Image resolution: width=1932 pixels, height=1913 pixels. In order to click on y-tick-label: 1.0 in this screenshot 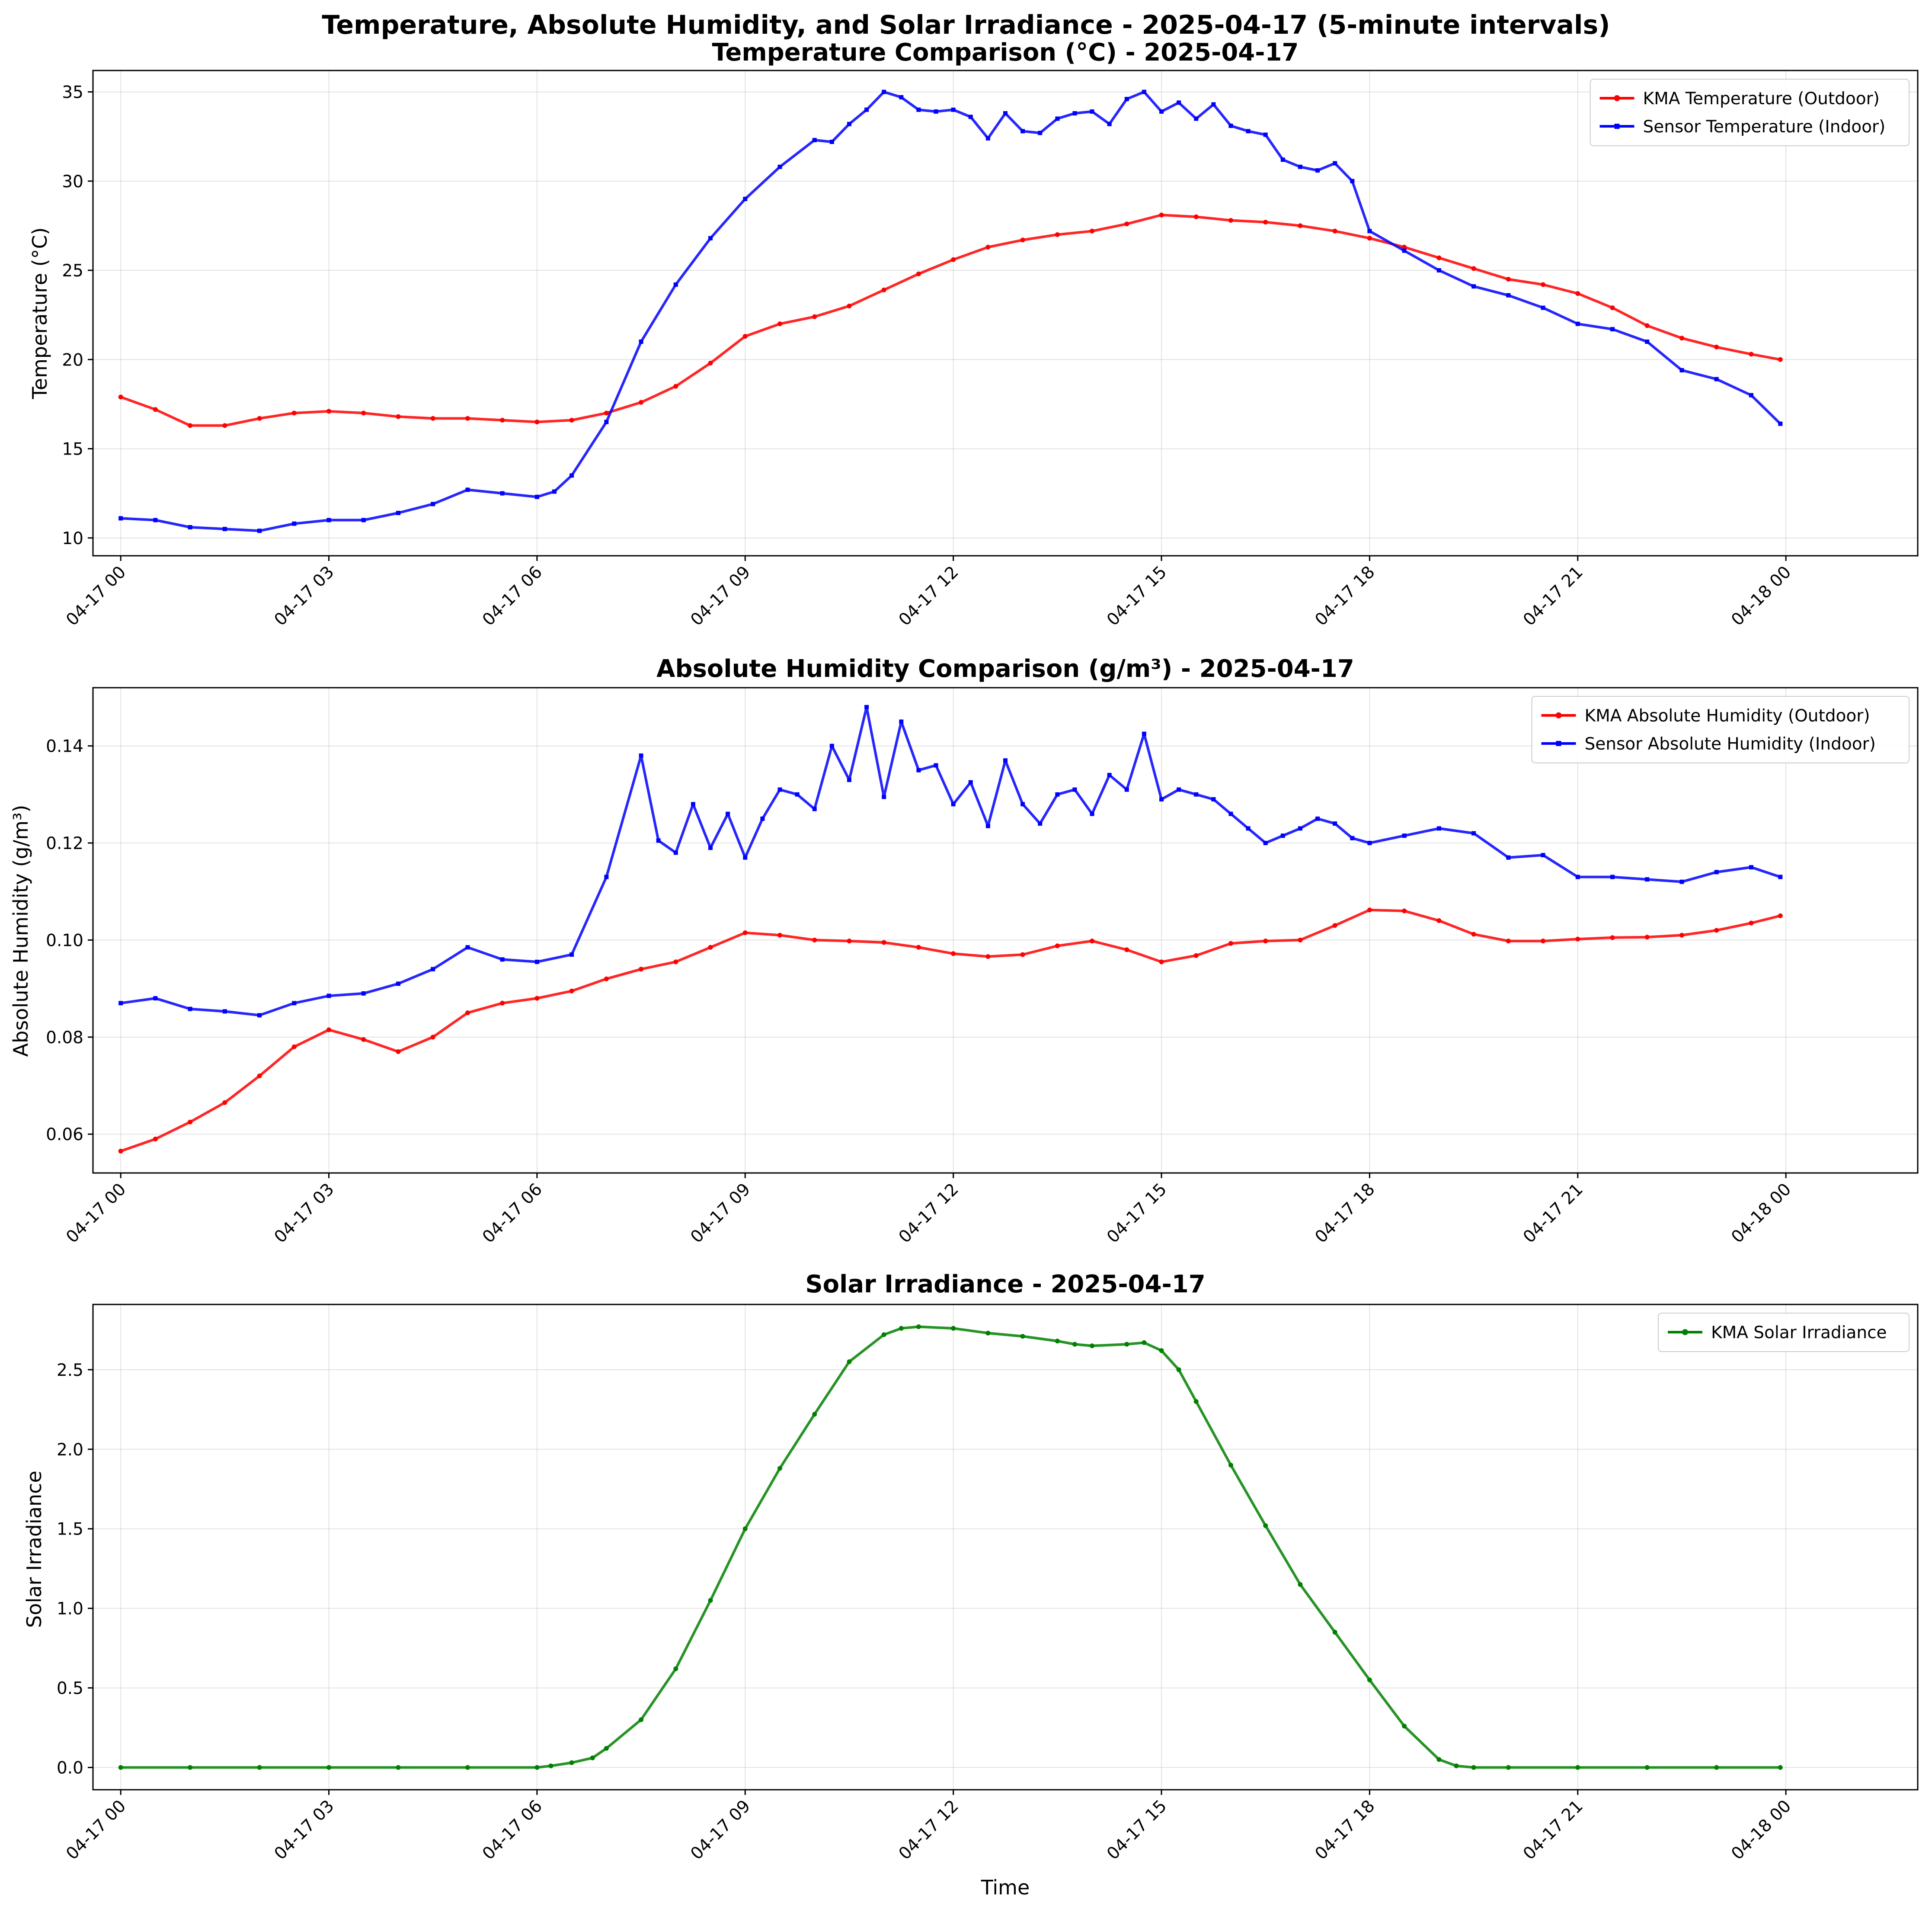, I will do `click(70, 1609)`.